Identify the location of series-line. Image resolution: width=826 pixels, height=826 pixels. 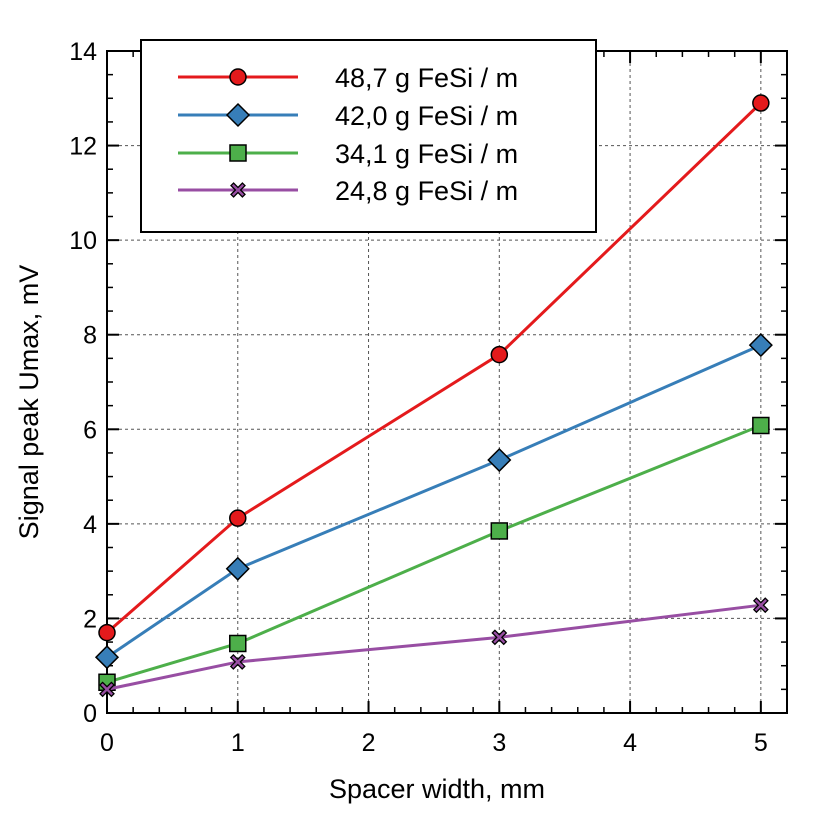
(434, 647).